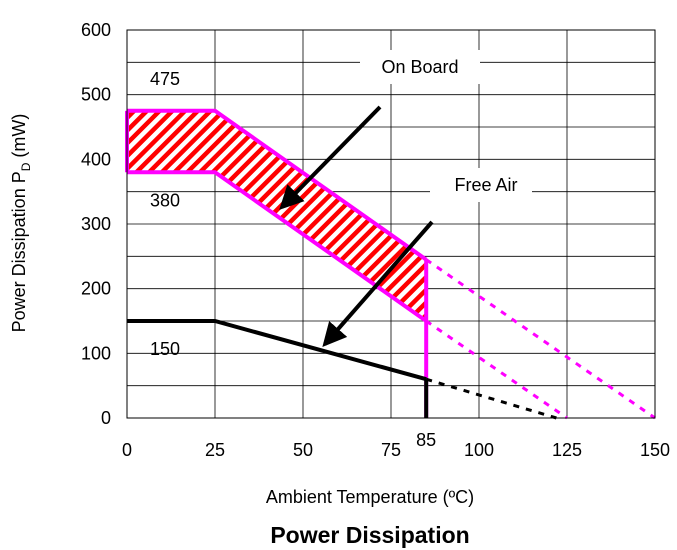 The image size is (677, 550). Describe the element at coordinates (378, 284) in the screenshot. I see `free-air-arrow` at that location.